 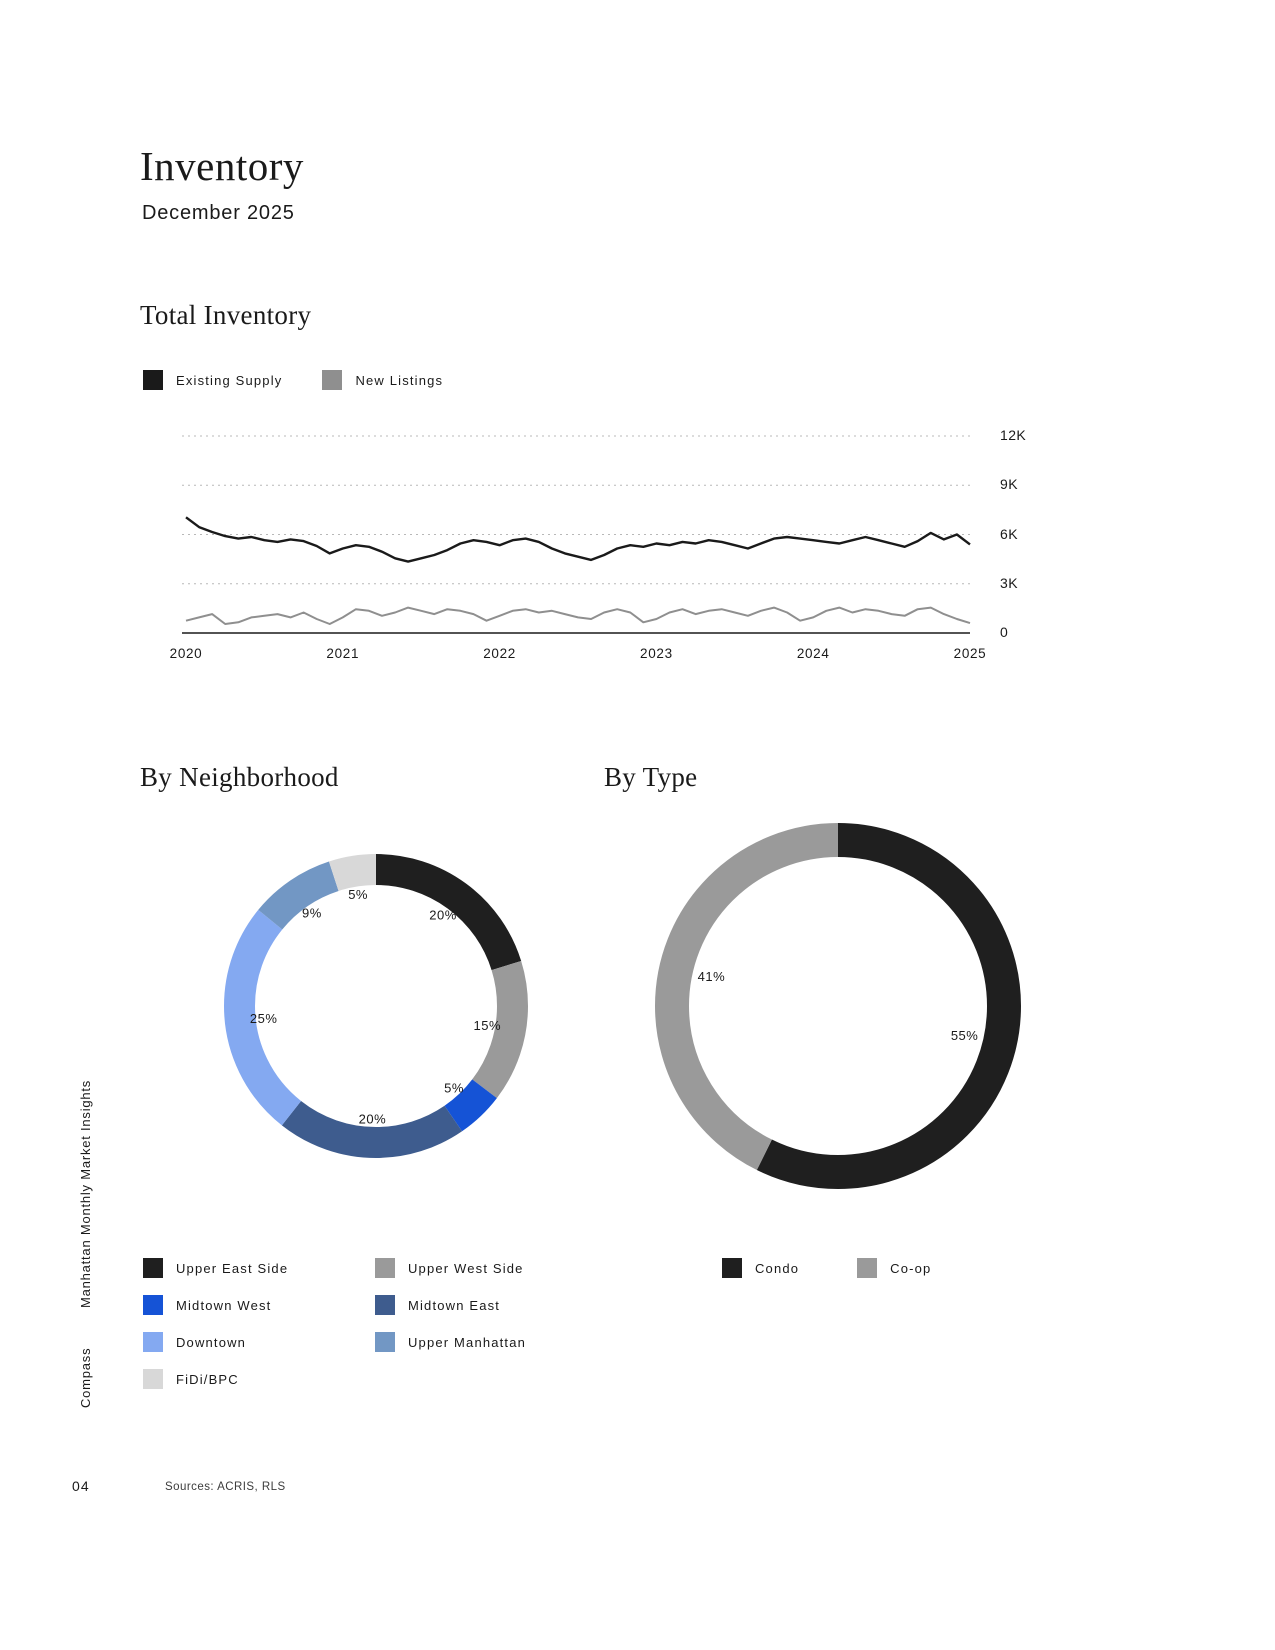 I want to click on legend-label: FiDi/BPC, so click(x=207, y=1379).